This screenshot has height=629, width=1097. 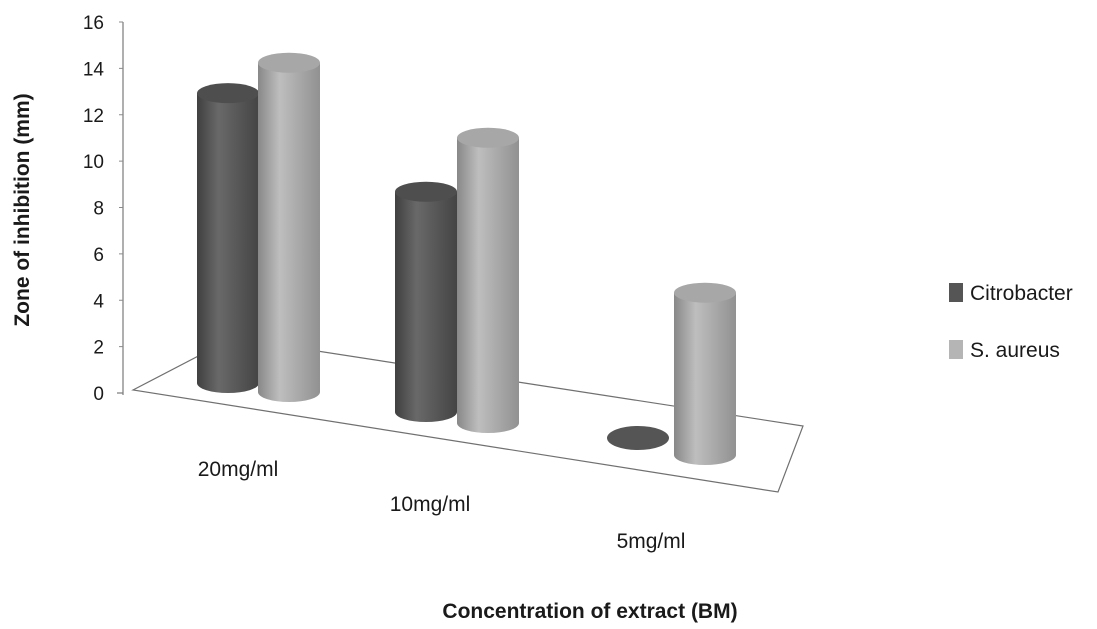 I want to click on y-tick-label: 8, so click(x=98, y=209).